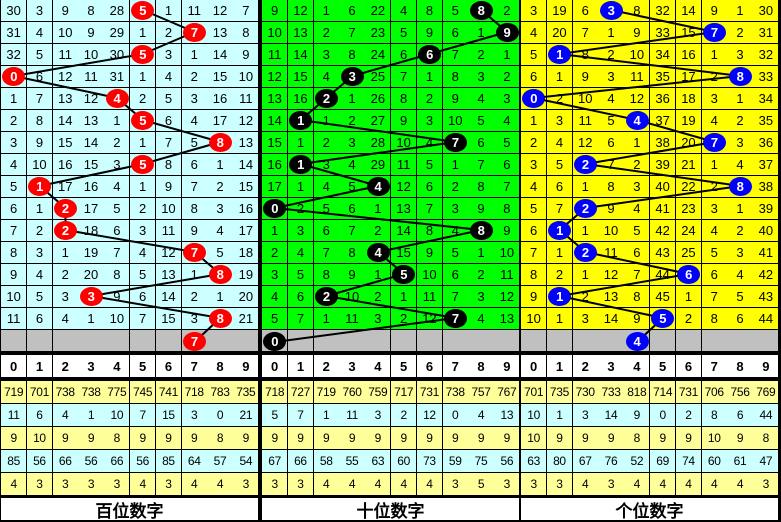 The width and height of the screenshot is (781, 522). What do you see at coordinates (430, 461) in the screenshot?
I see `stat-cell: 73` at bounding box center [430, 461].